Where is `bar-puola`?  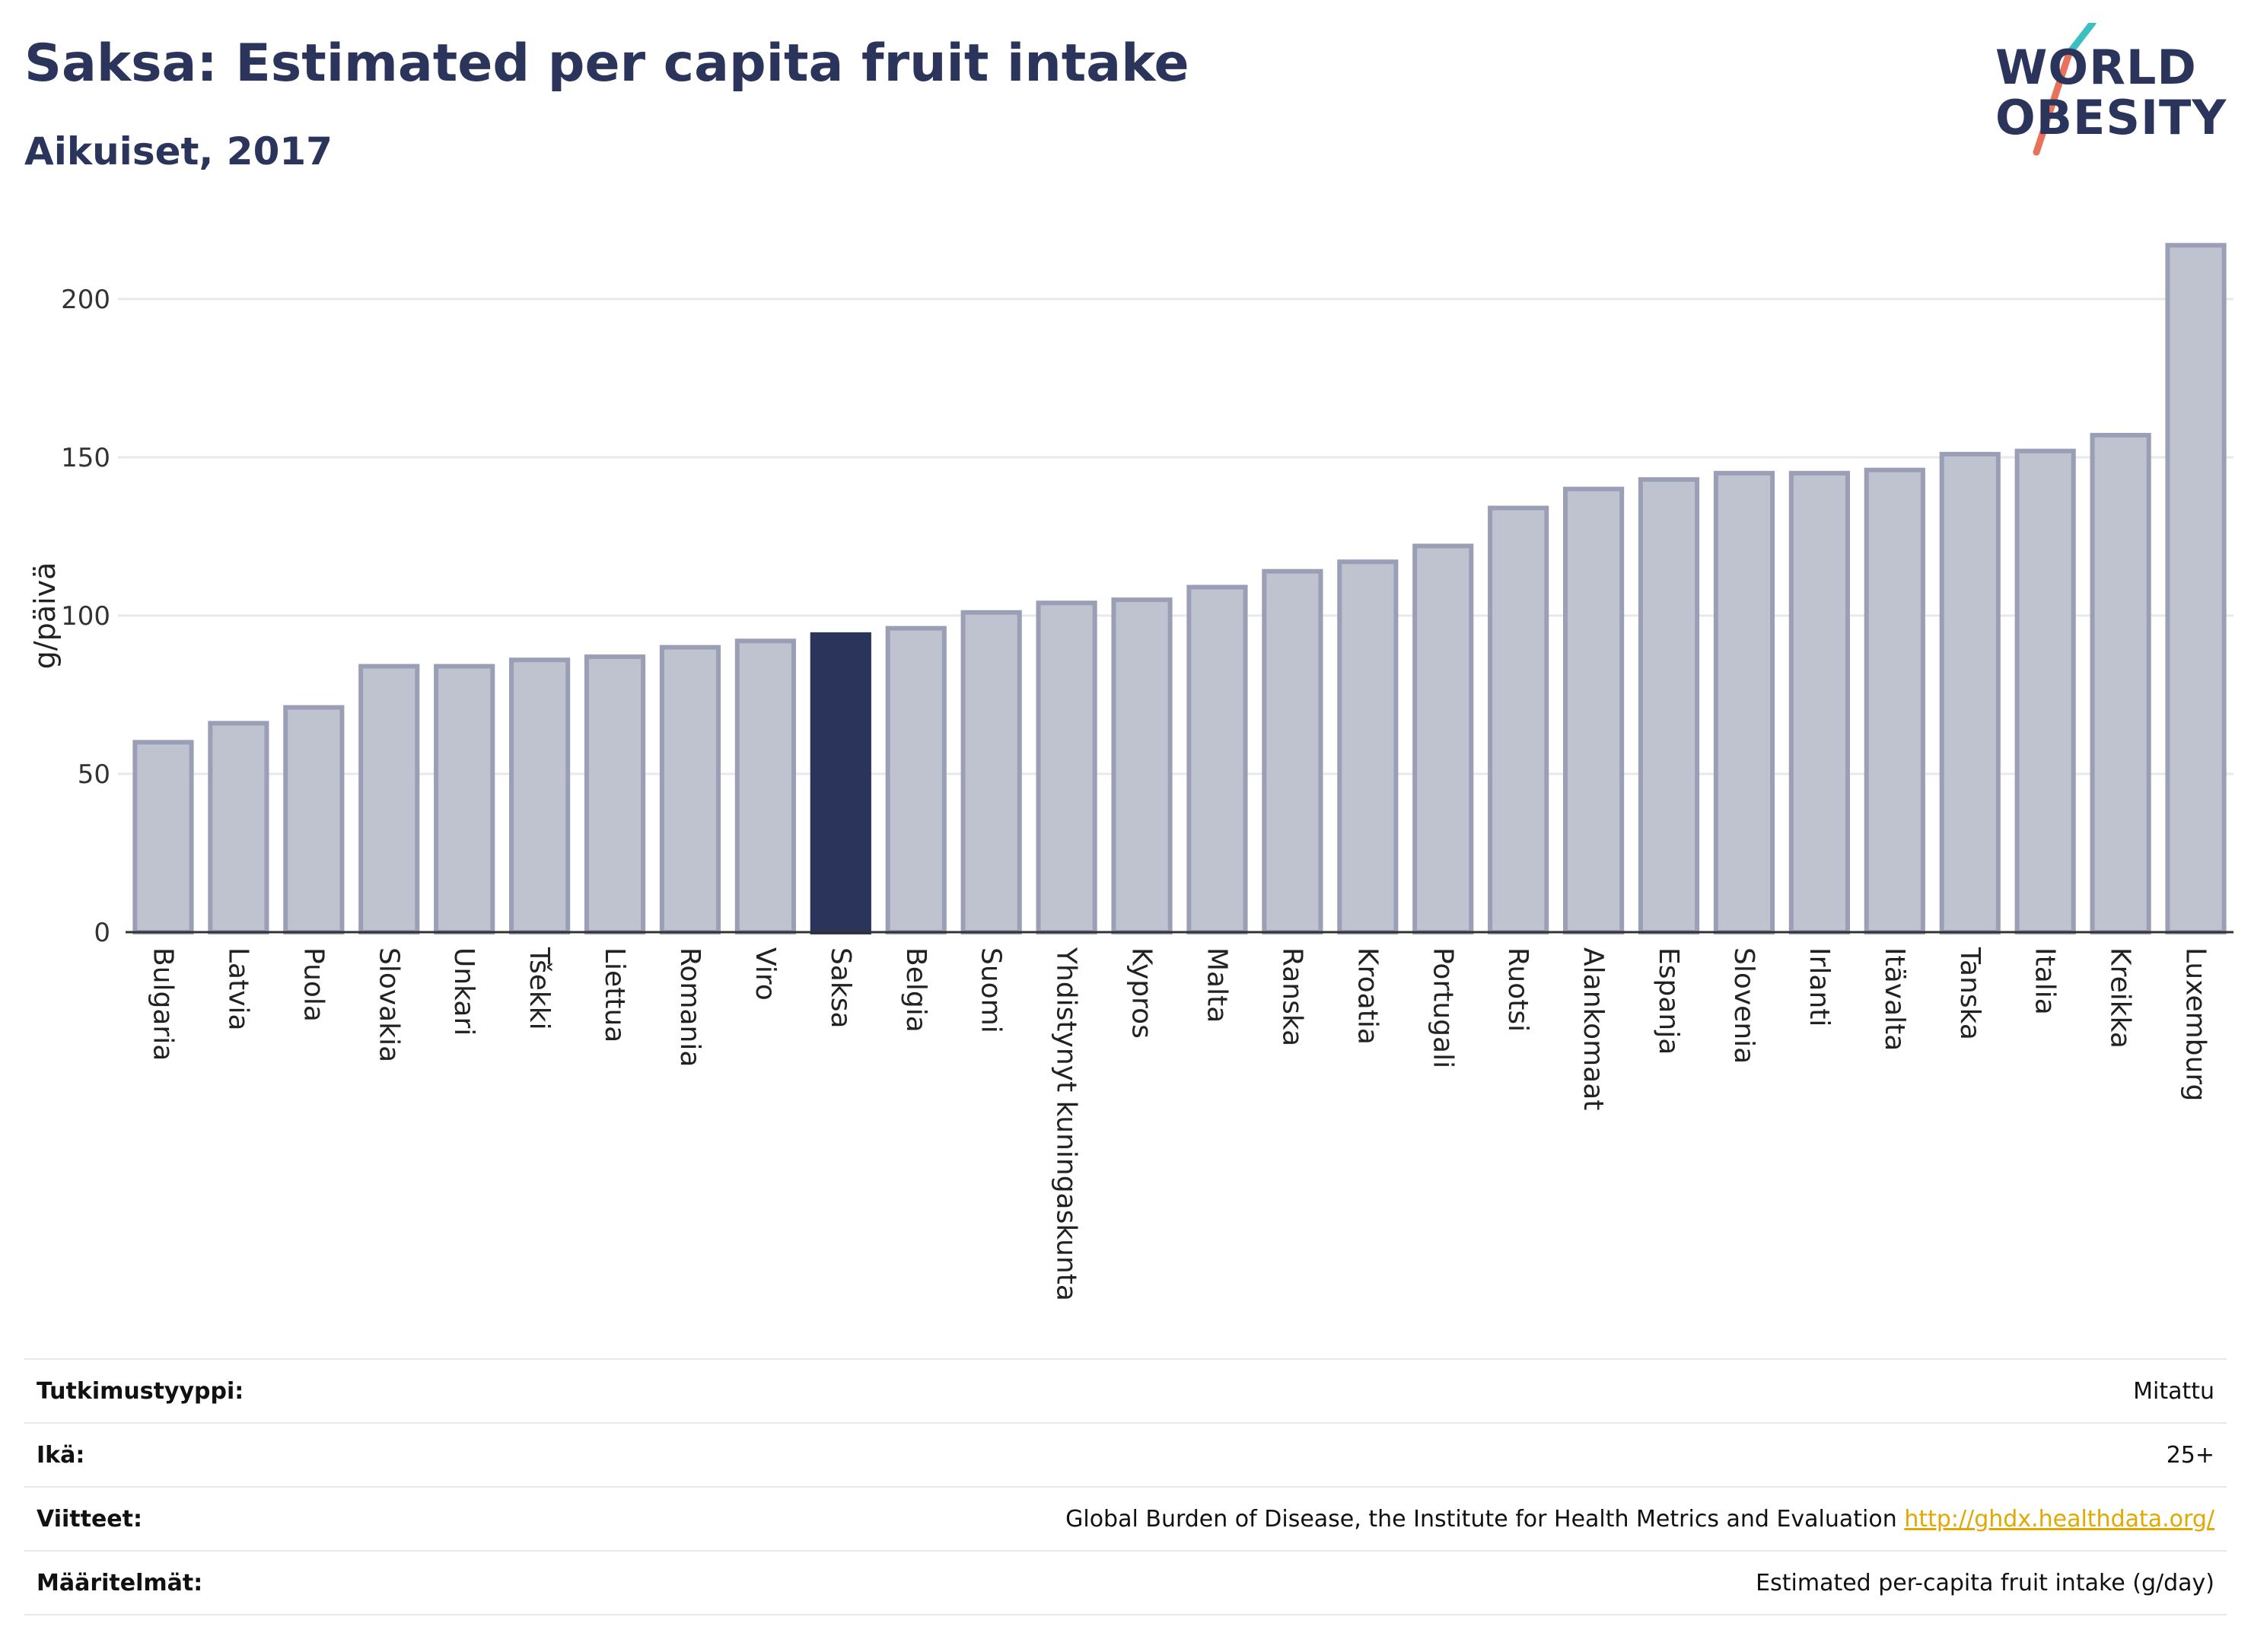 bar-puola is located at coordinates (314, 819).